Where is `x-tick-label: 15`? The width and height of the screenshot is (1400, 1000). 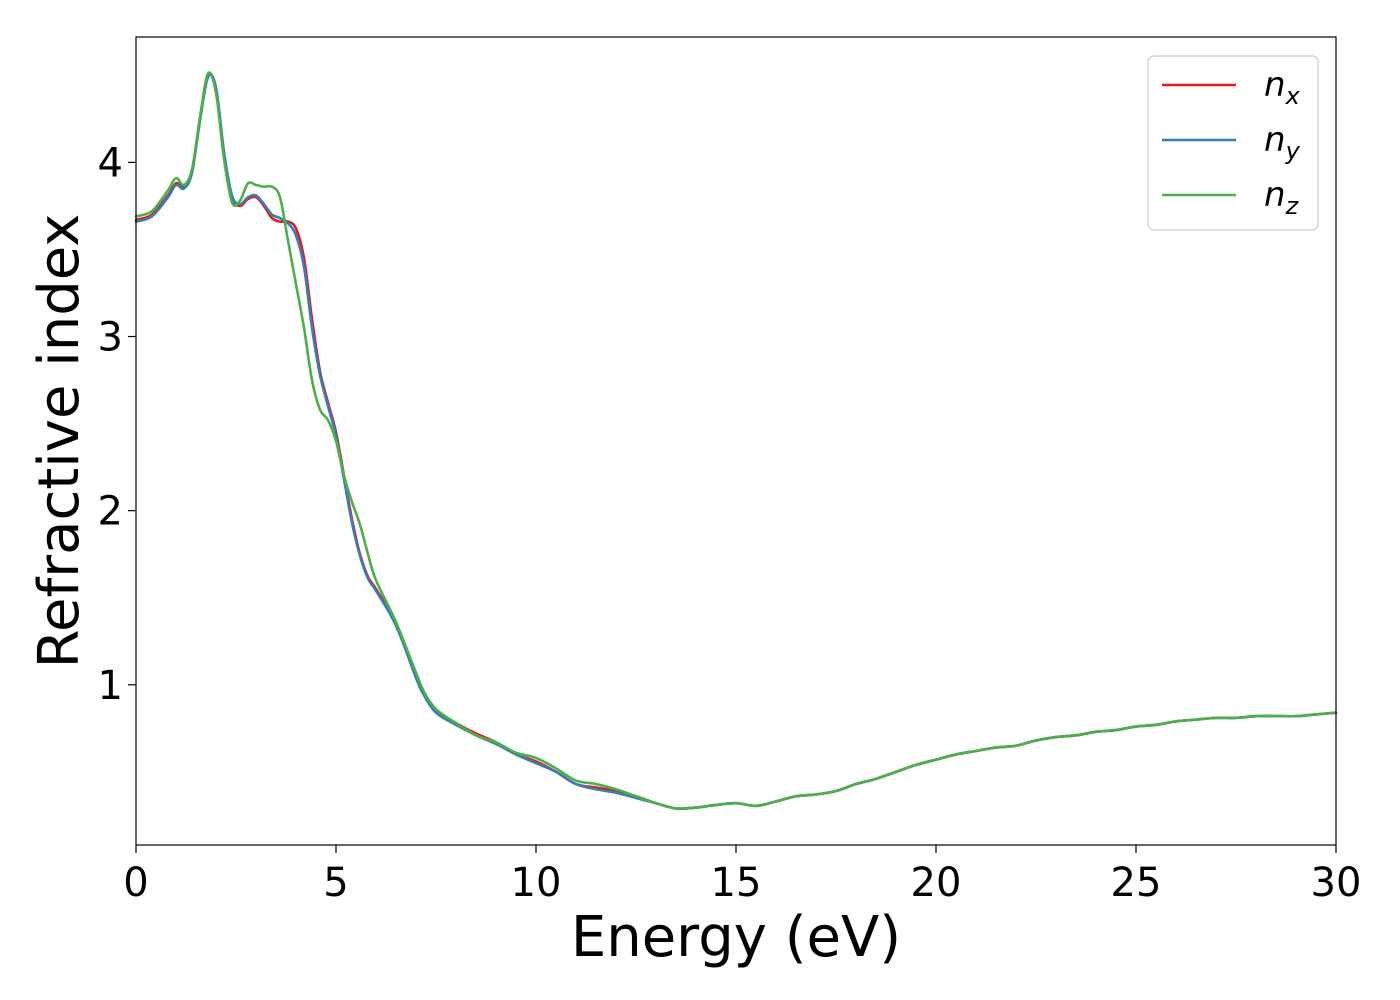 x-tick-label: 15 is located at coordinates (736, 883).